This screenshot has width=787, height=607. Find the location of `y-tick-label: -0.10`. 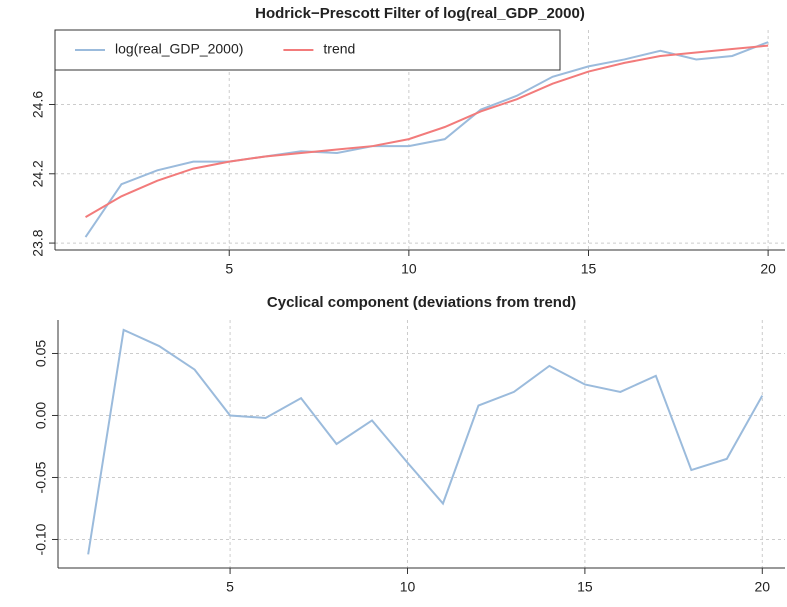

y-tick-label: -0.10 is located at coordinates (41, 539).